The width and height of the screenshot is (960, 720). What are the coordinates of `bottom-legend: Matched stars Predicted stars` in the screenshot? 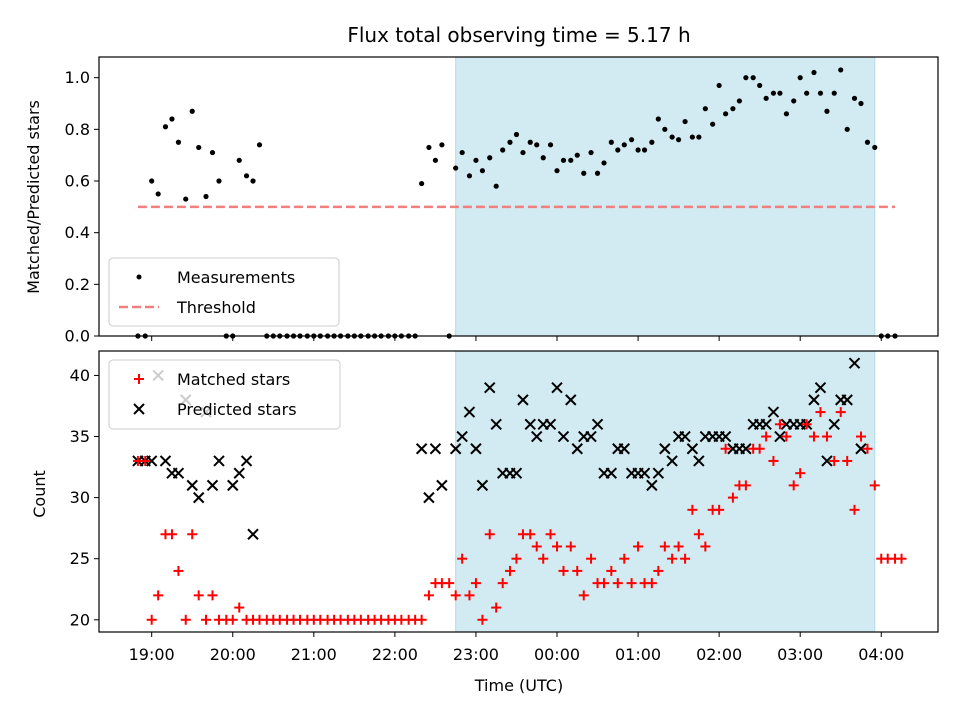 It's located at (224, 394).